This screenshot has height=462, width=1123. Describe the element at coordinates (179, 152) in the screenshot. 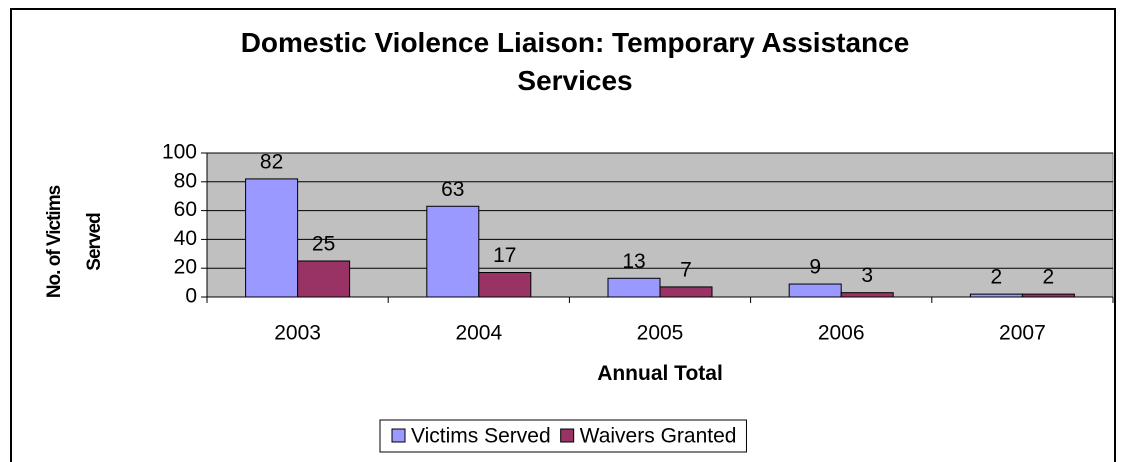

I see `y-tick-label: 100` at that location.